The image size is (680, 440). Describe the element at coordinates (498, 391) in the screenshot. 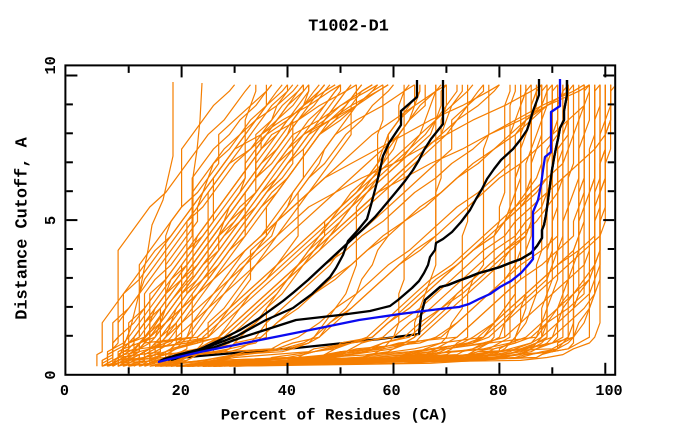

I see `svg-text: 80` at that location.